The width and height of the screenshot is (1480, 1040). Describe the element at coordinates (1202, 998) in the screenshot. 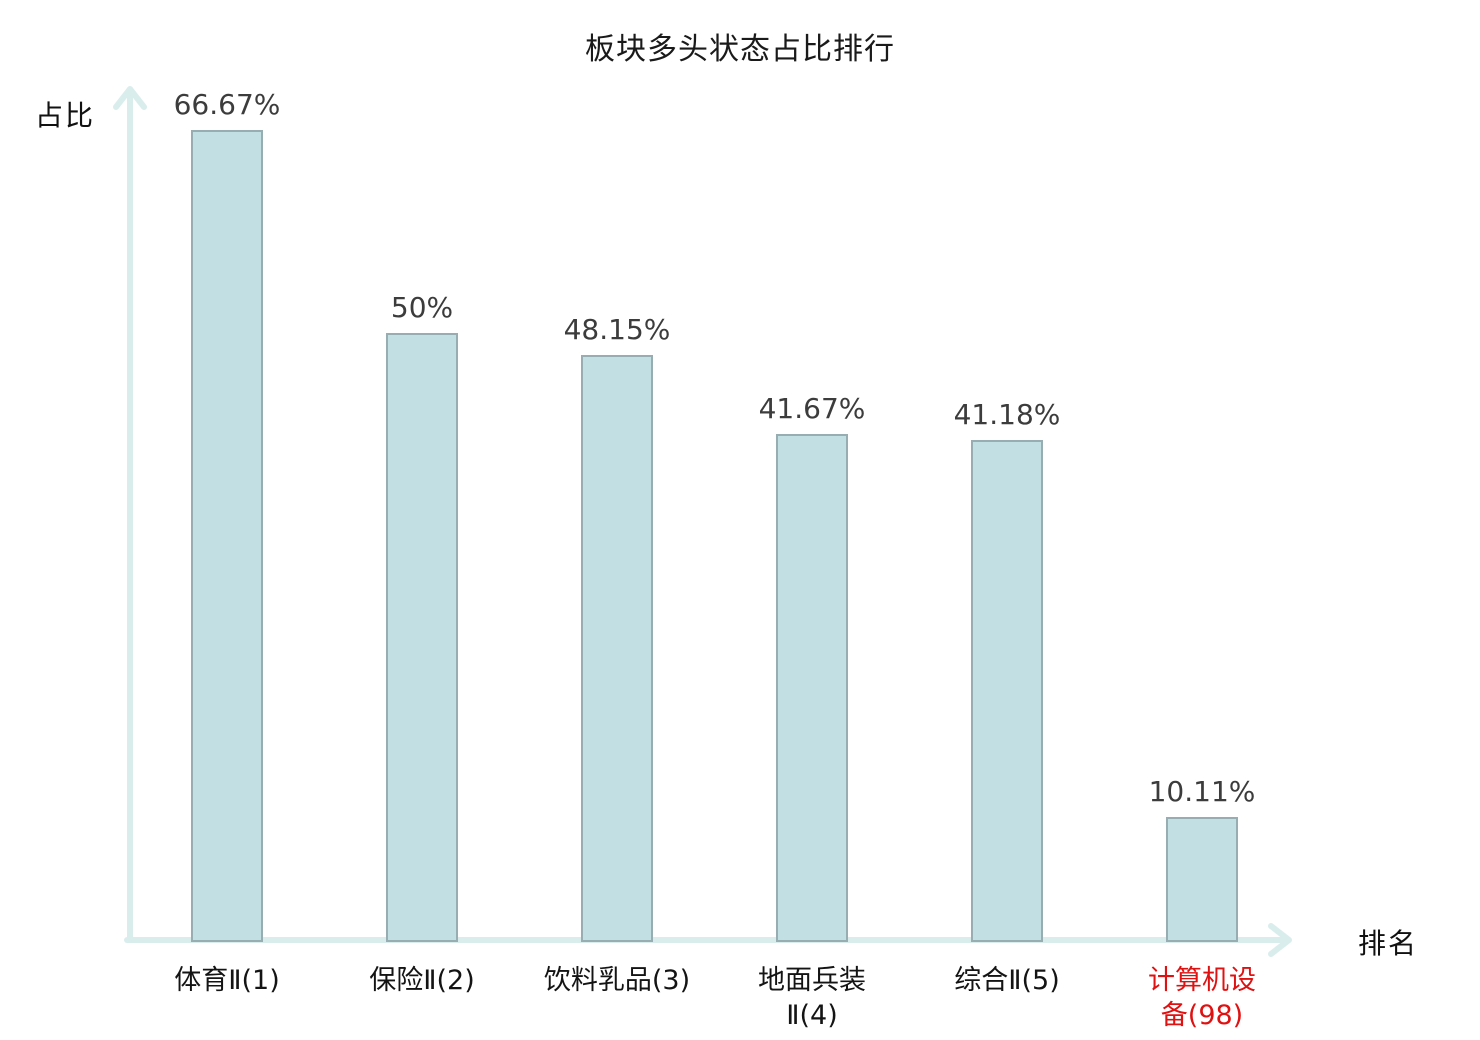

I see `category-label: 计算机设 备(98)` at that location.